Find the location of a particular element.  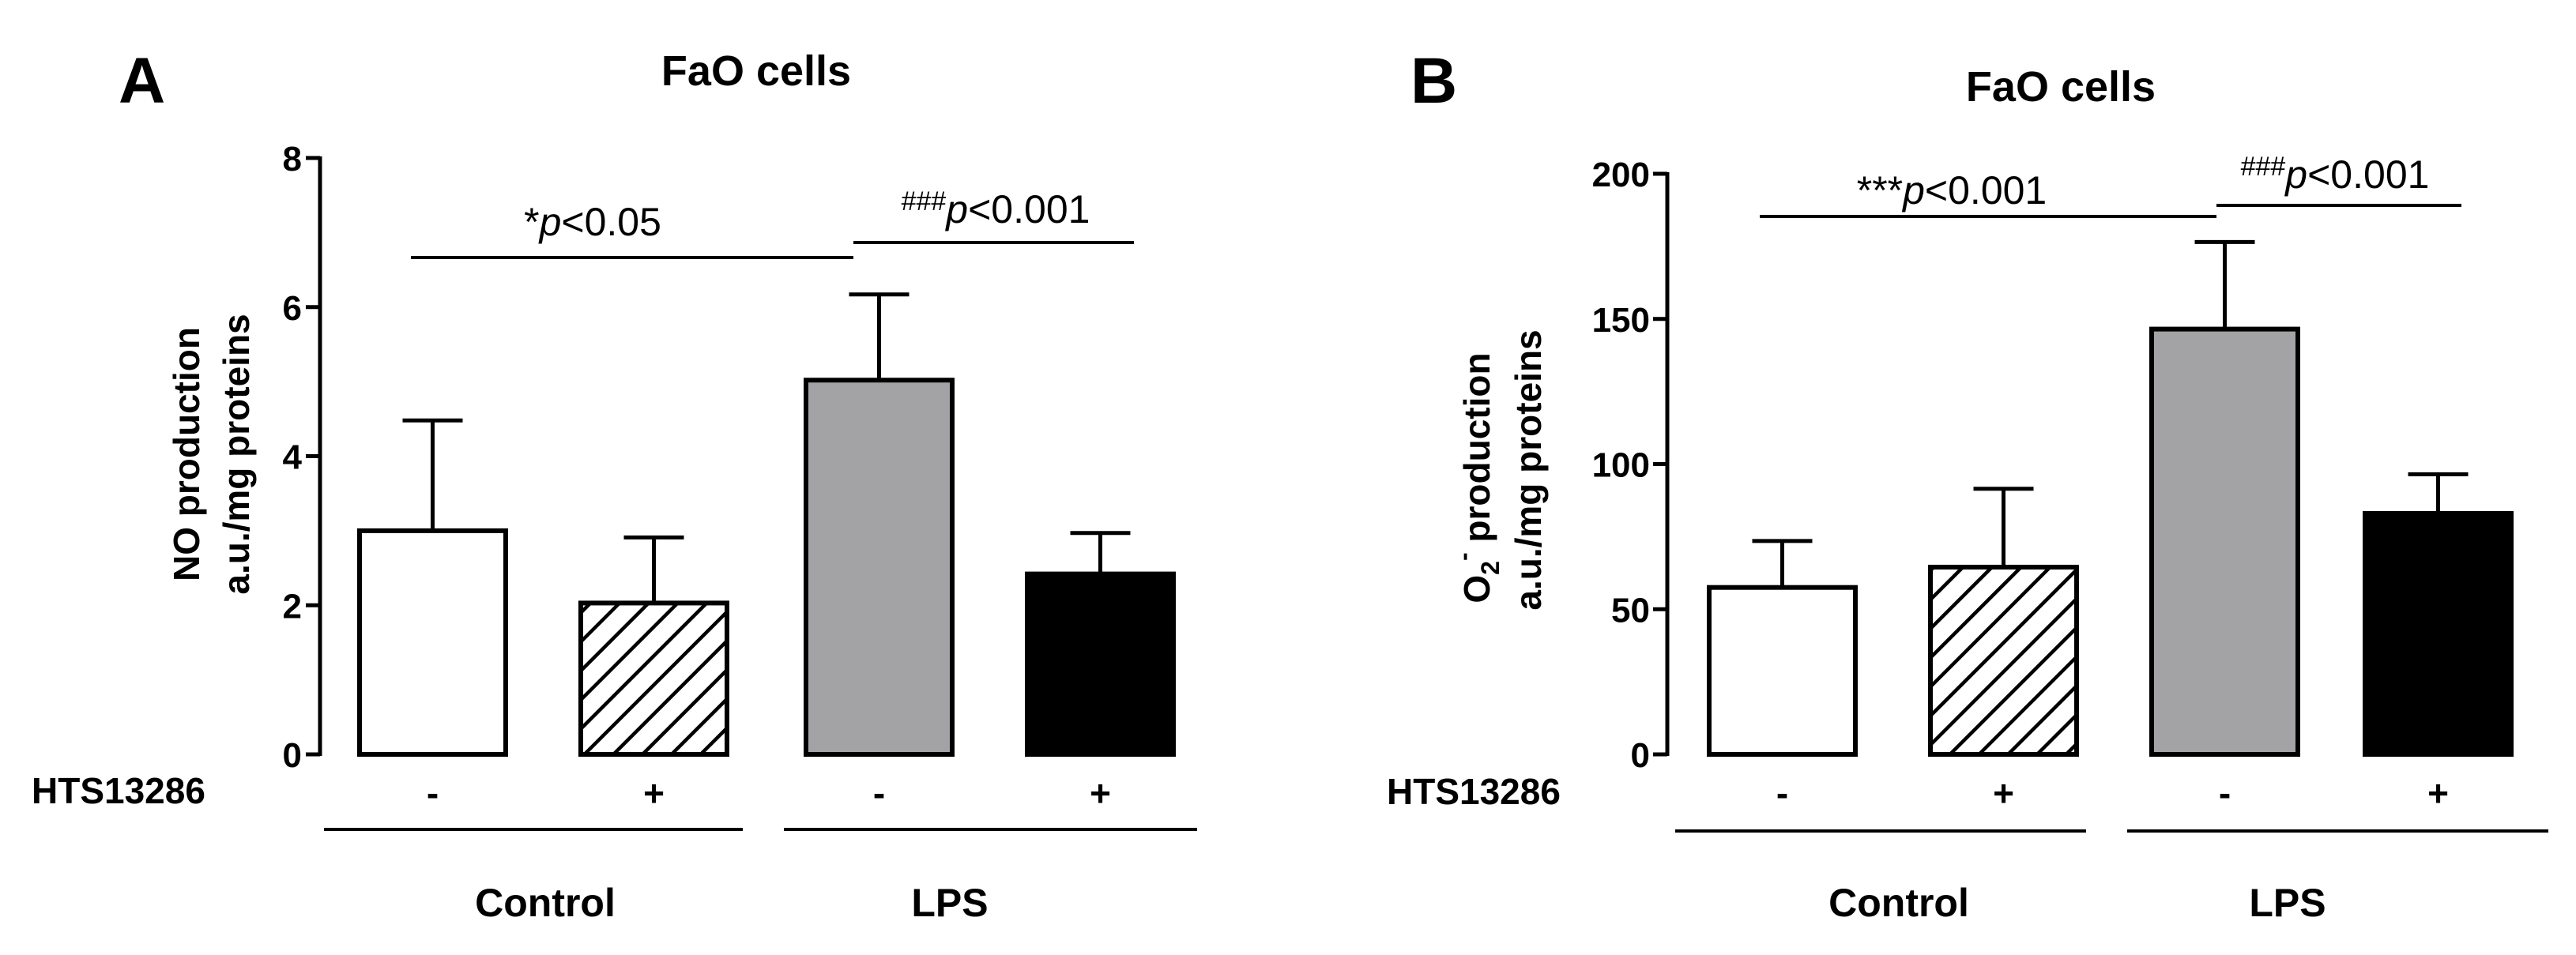

y-tick-label: 6 is located at coordinates (292, 308).